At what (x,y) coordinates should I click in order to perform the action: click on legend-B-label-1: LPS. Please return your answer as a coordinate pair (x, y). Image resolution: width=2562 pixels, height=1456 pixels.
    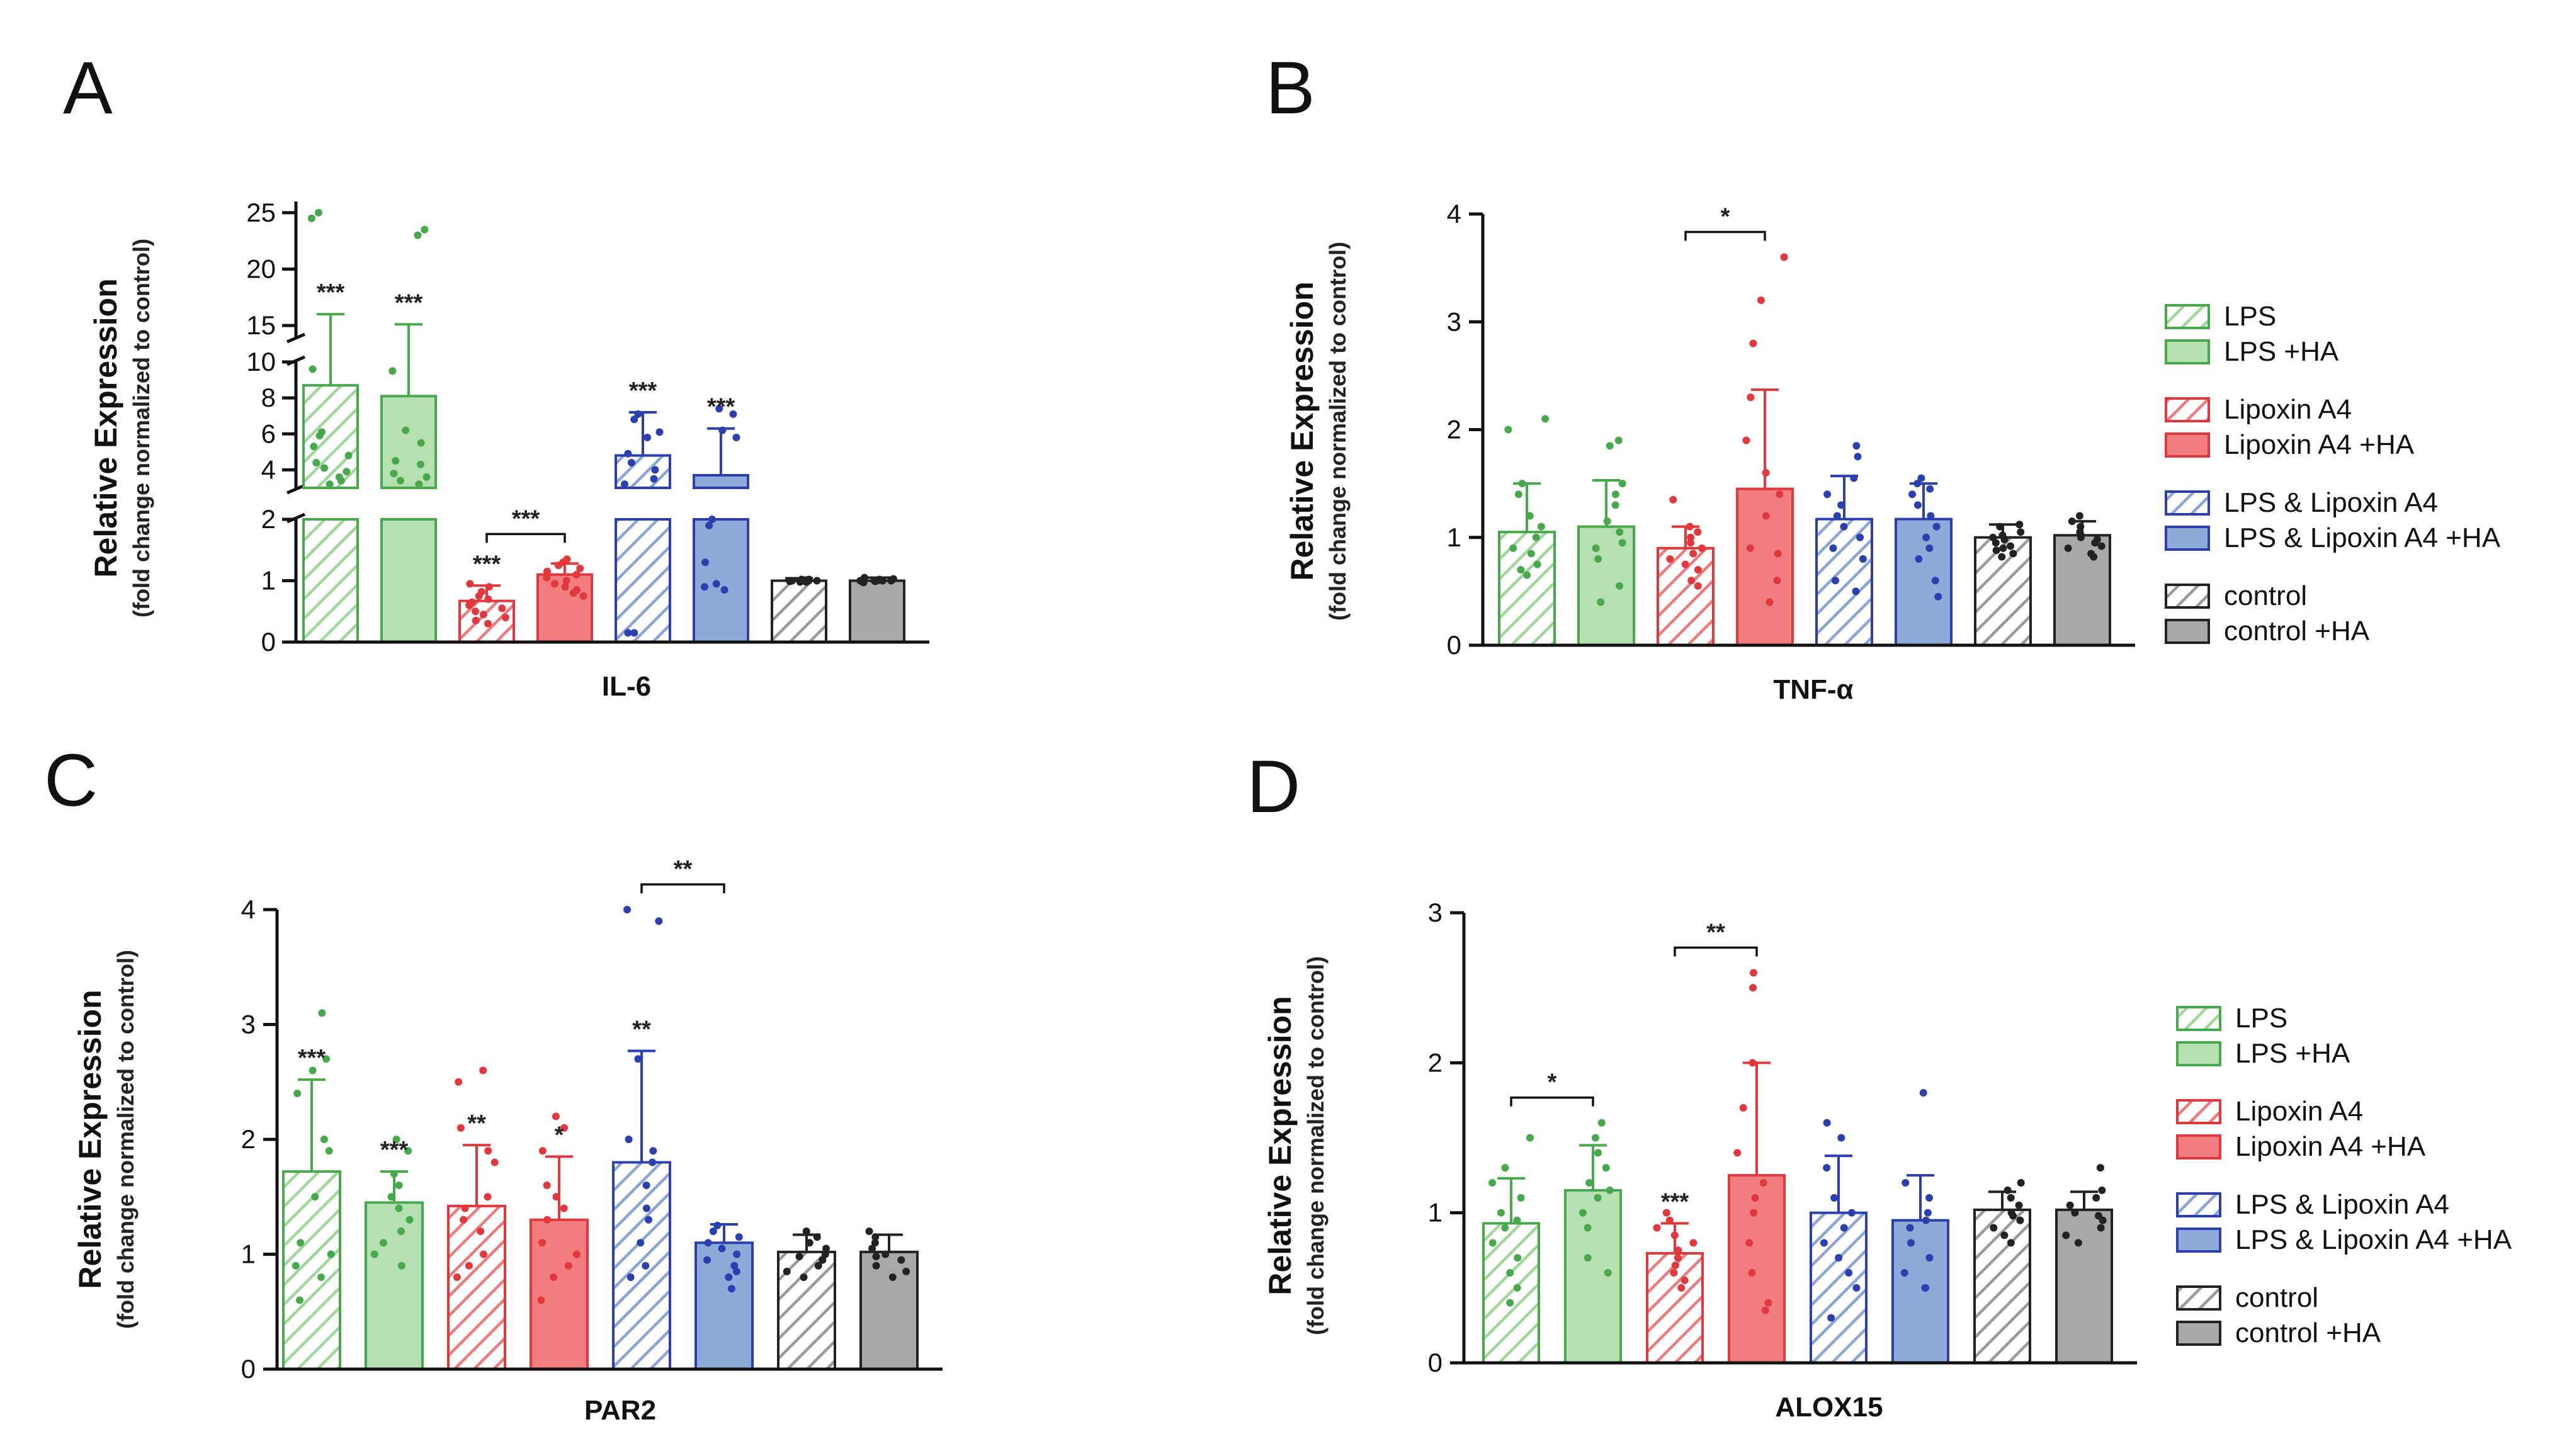
    Looking at the image, I should click on (2250, 316).